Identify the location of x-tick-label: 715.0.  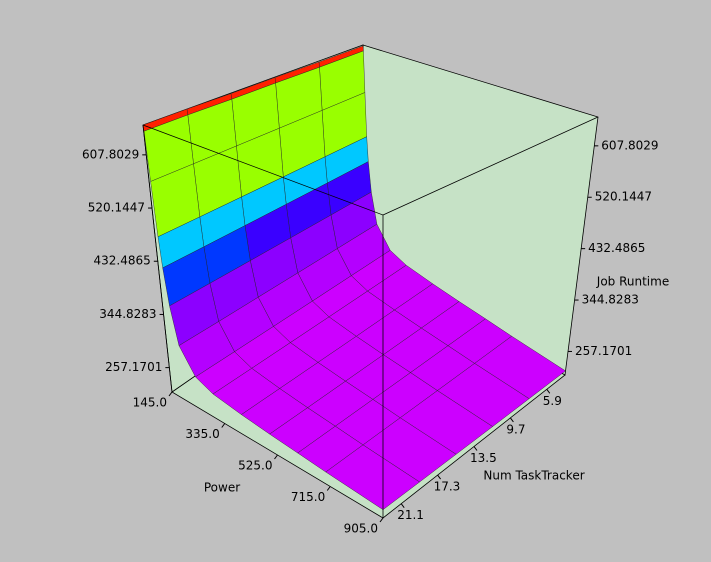
(308, 497).